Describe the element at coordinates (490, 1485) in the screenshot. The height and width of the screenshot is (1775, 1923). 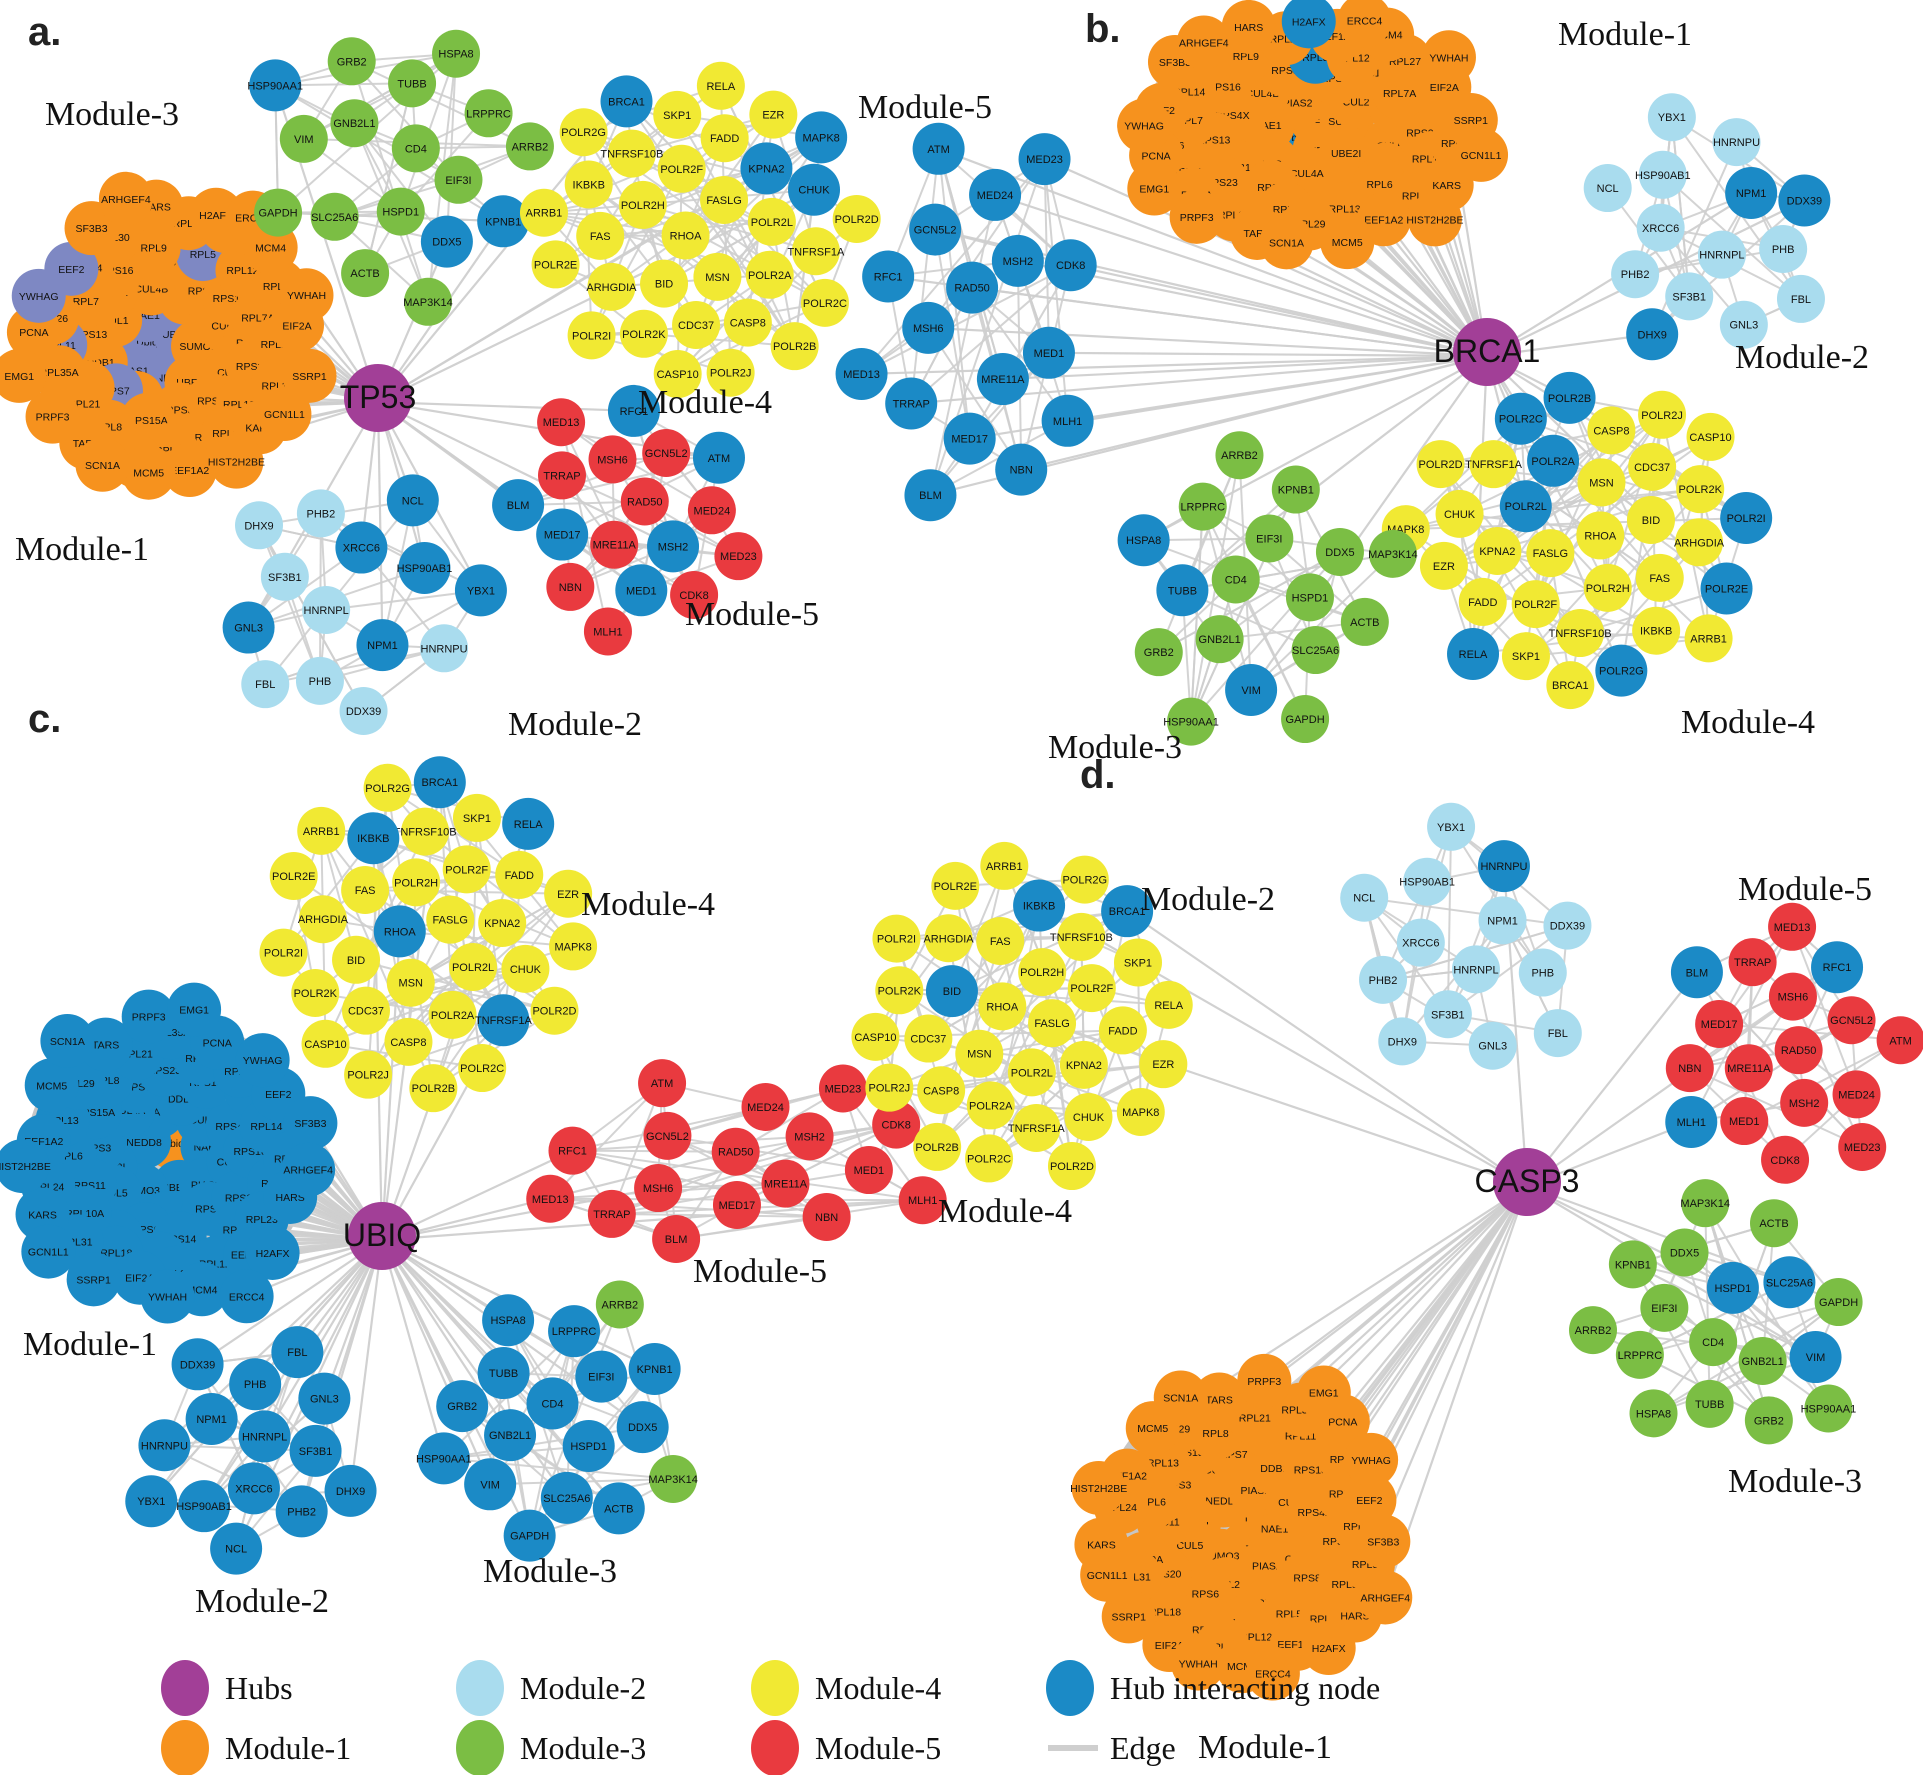
I see `svg-text: VIM` at that location.